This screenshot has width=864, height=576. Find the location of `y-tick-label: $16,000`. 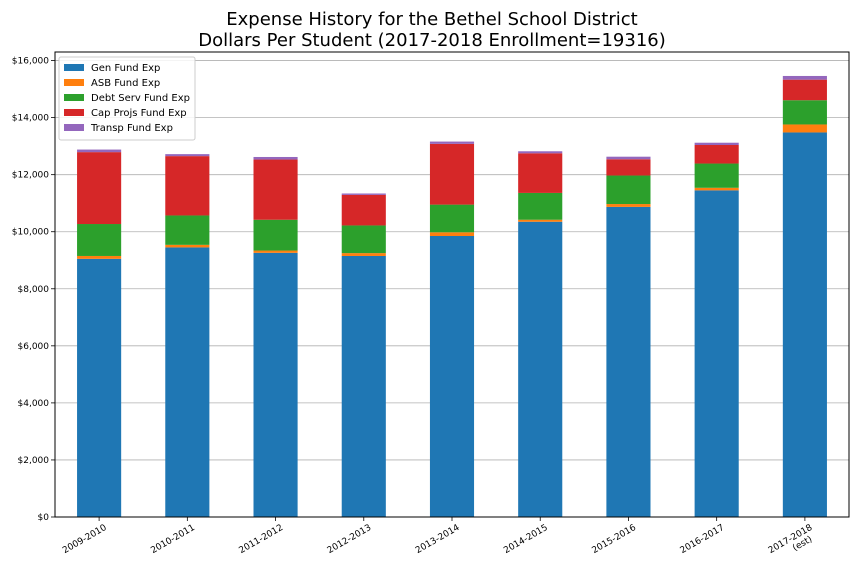

y-tick-label: $16,000 is located at coordinates (30, 62).